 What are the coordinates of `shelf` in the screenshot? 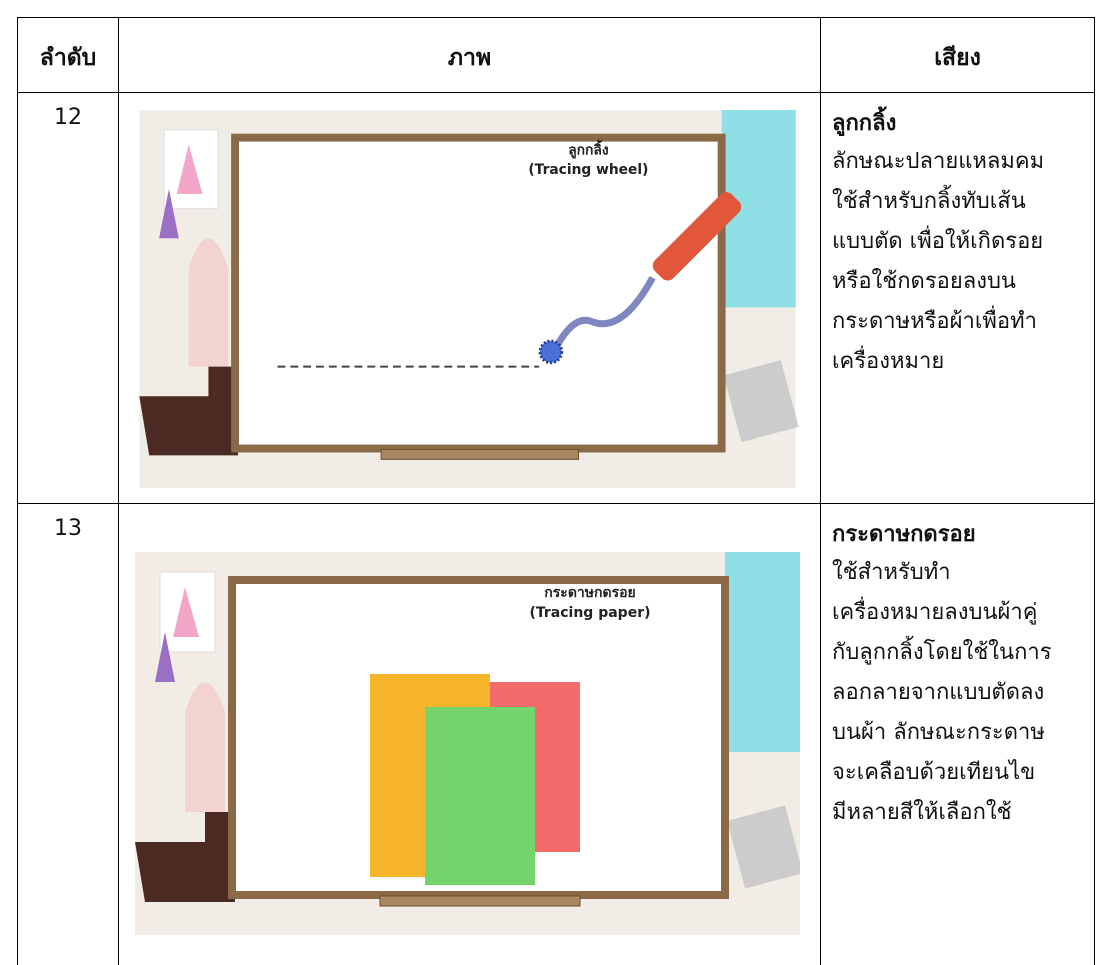 It's located at (762, 652).